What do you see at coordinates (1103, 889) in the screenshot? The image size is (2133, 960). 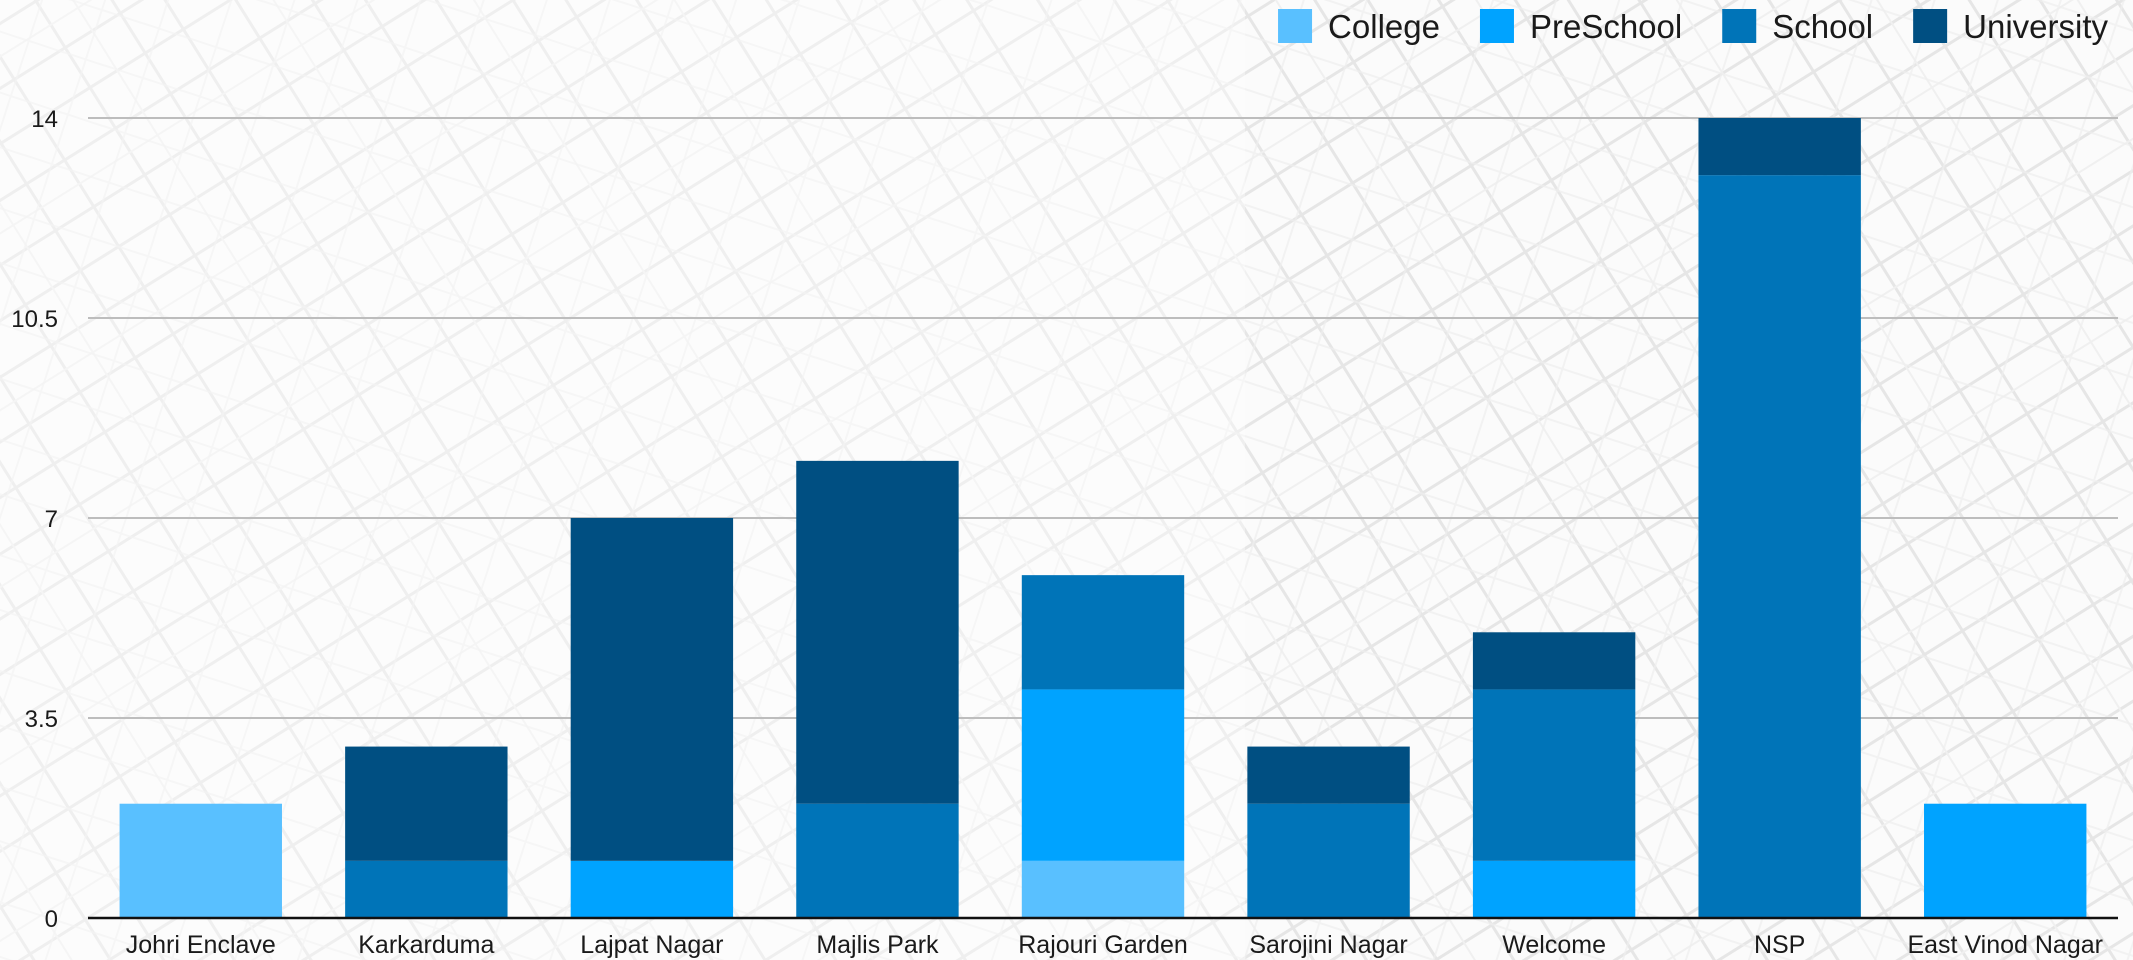 I see `bar-rajouri-garden-college` at bounding box center [1103, 889].